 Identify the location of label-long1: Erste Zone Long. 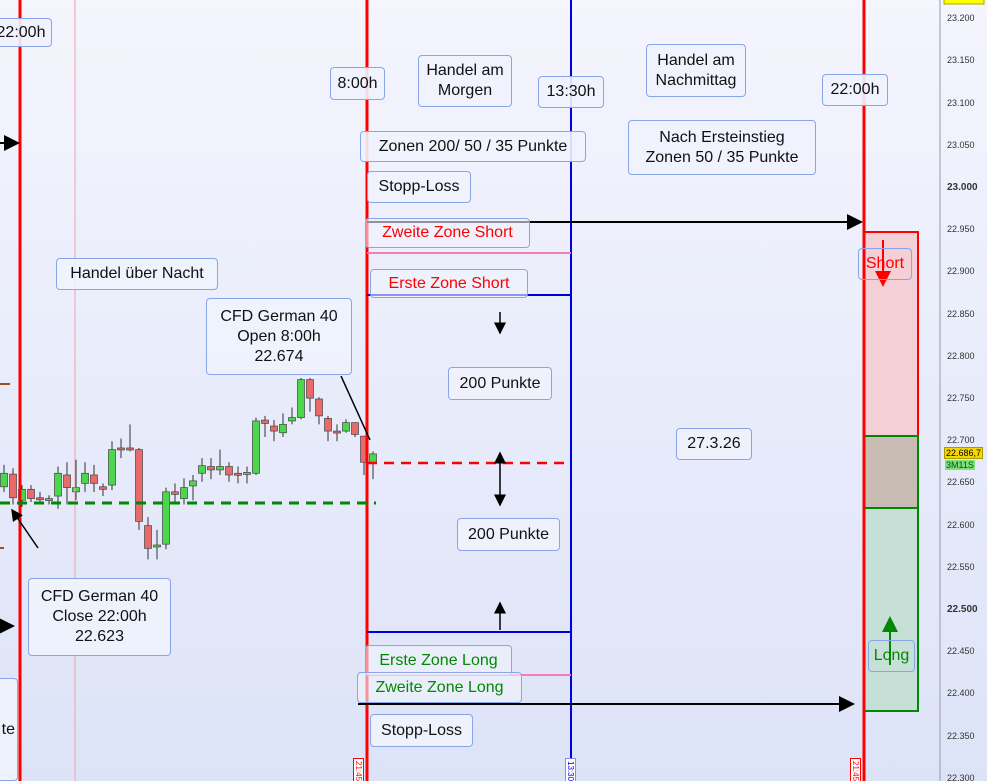
(438, 660).